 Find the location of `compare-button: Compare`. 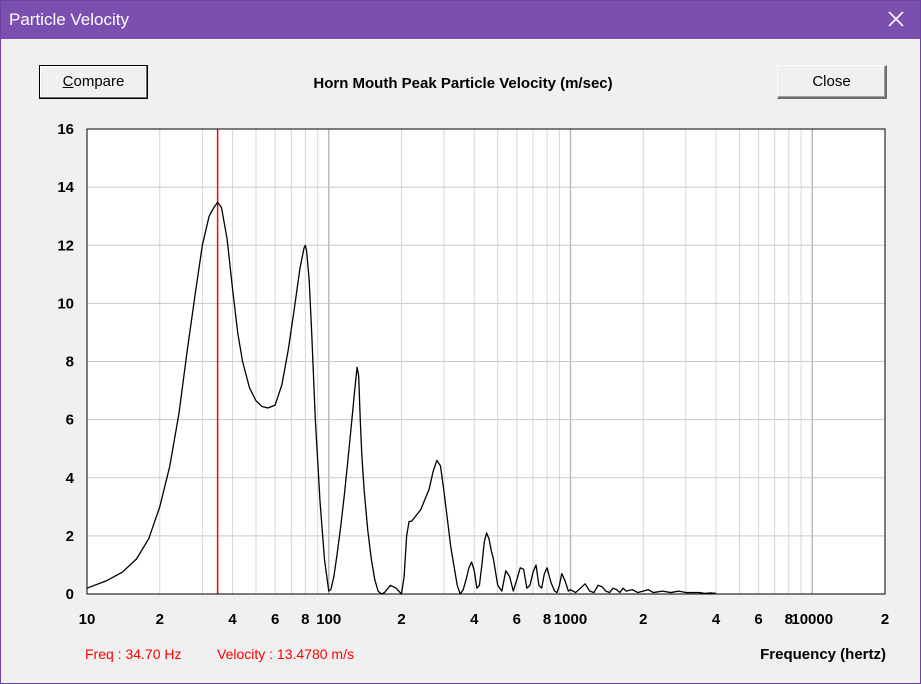

compare-button: Compare is located at coordinates (93, 82).